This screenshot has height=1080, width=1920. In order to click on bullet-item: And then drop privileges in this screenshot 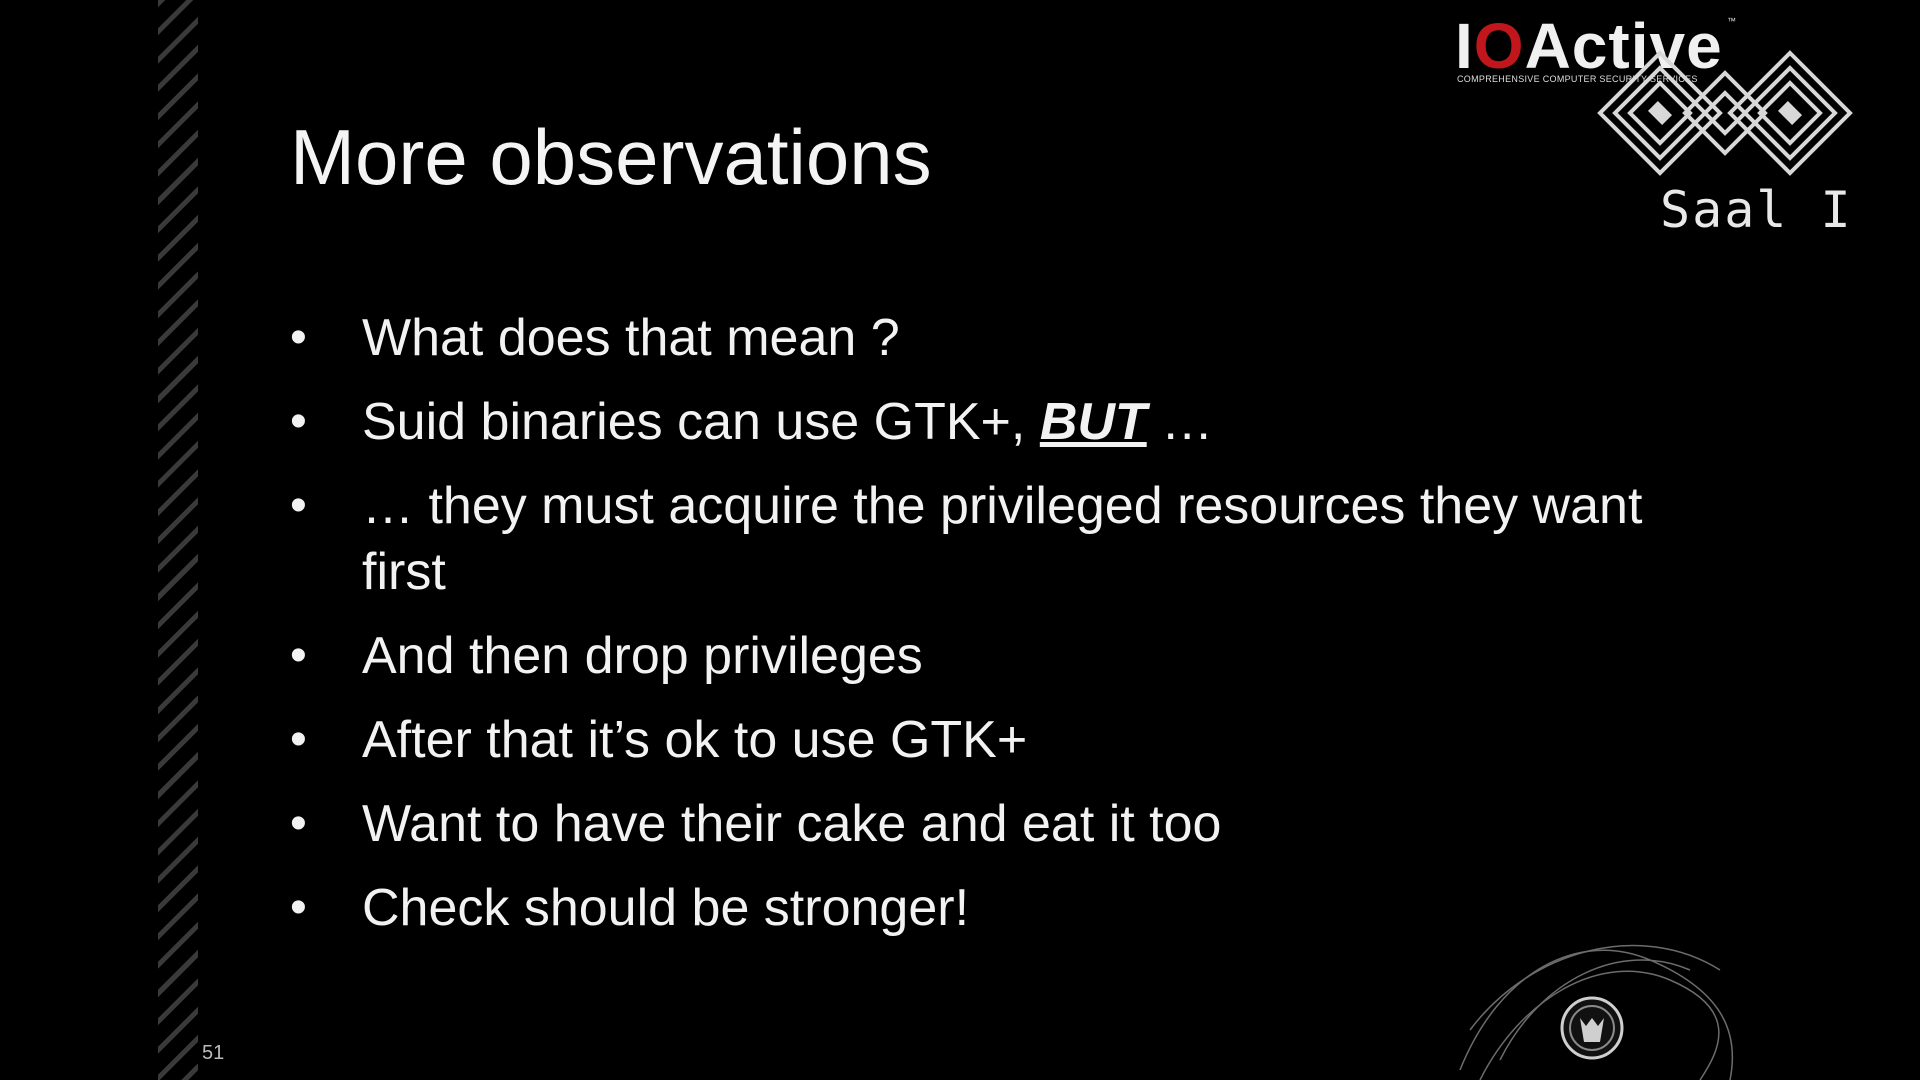, I will do `click(980, 656)`.